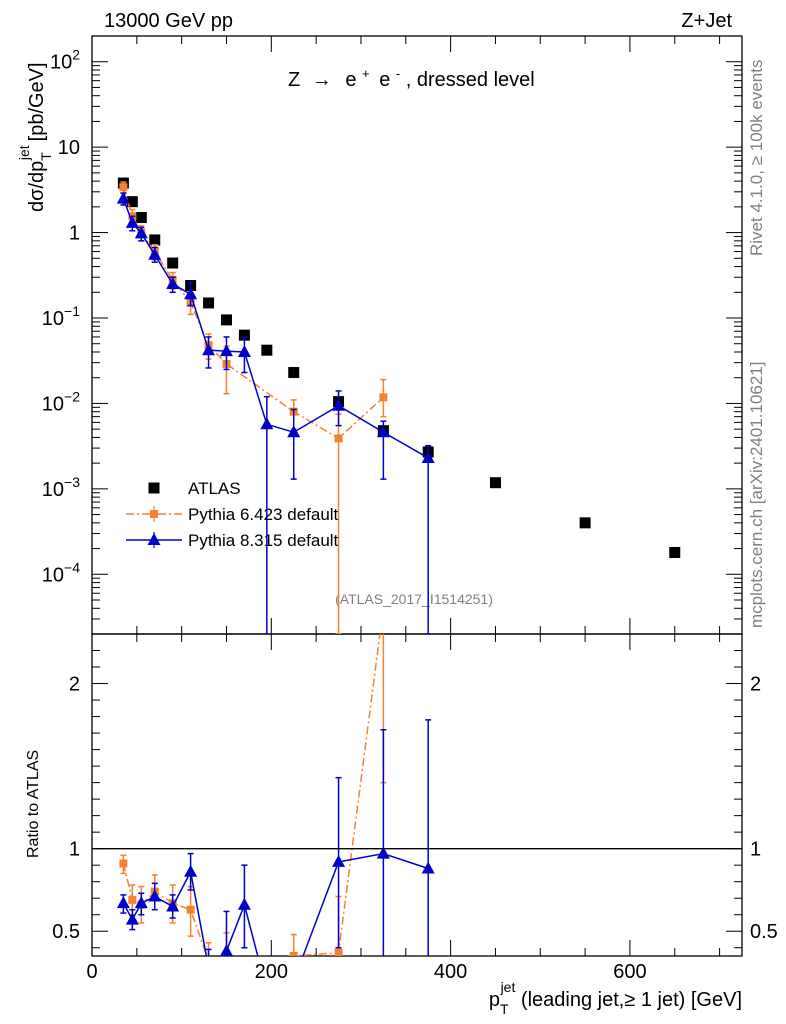 This screenshot has width=786, height=1024. Describe the element at coordinates (450, 972) in the screenshot. I see `x-tick-label: 400` at that location.